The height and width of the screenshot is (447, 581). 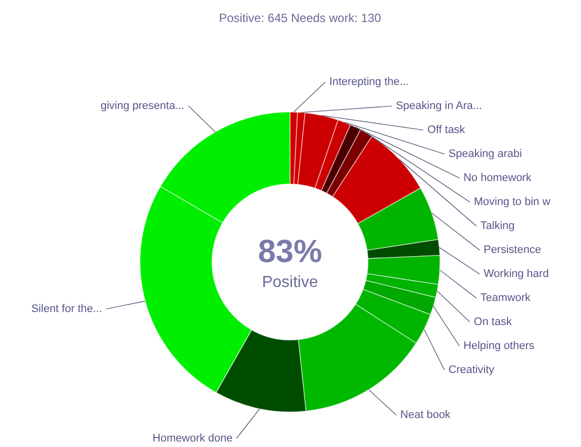 What do you see at coordinates (290, 251) in the screenshot?
I see `text: 83%` at bounding box center [290, 251].